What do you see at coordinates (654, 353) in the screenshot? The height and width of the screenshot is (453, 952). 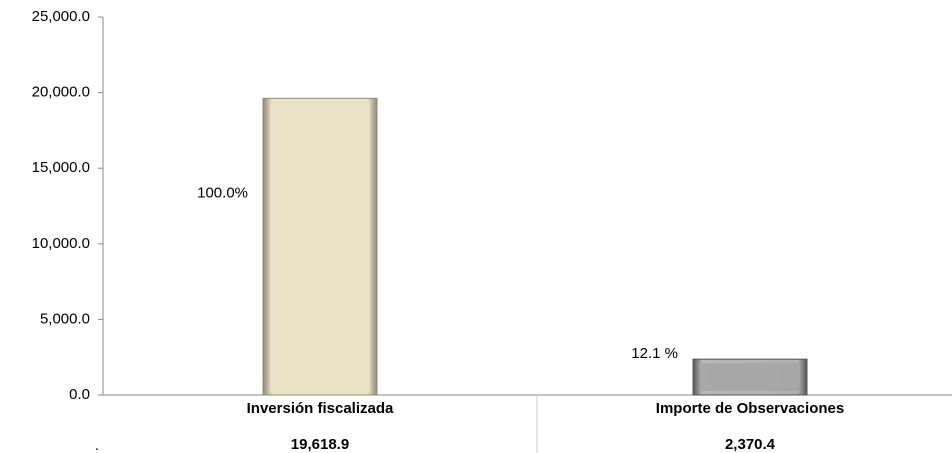 I see `annotation: 12.1 %` at bounding box center [654, 353].